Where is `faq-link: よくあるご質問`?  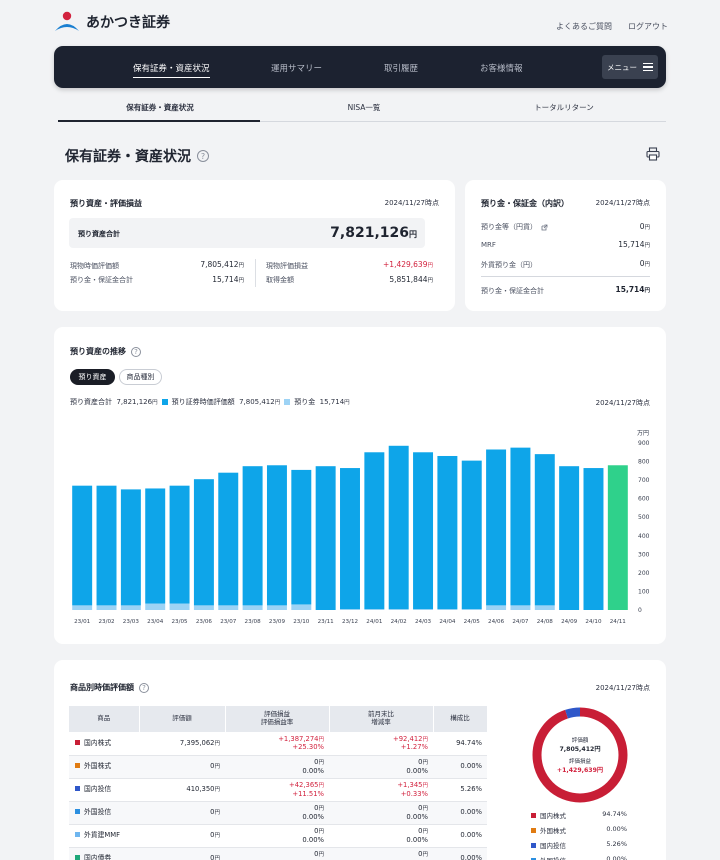 faq-link: よくあるご質問 is located at coordinates (584, 26).